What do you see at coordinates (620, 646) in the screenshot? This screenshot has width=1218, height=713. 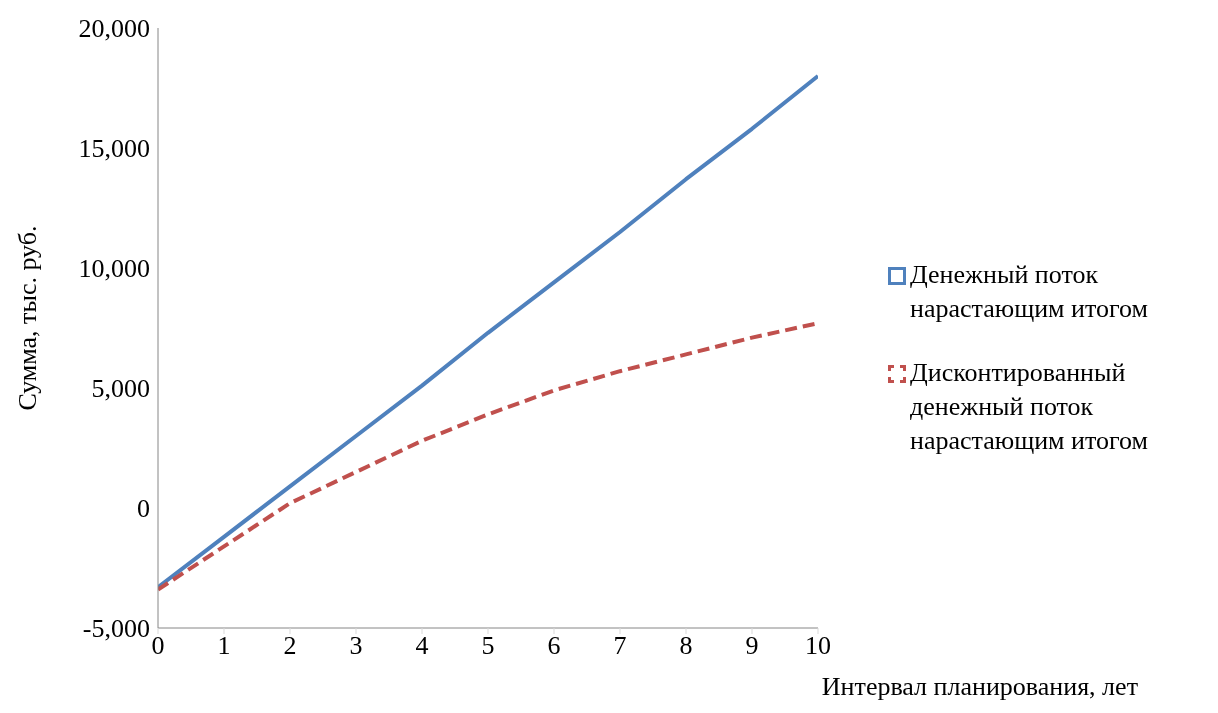 I see `x-tick-label: 7` at bounding box center [620, 646].